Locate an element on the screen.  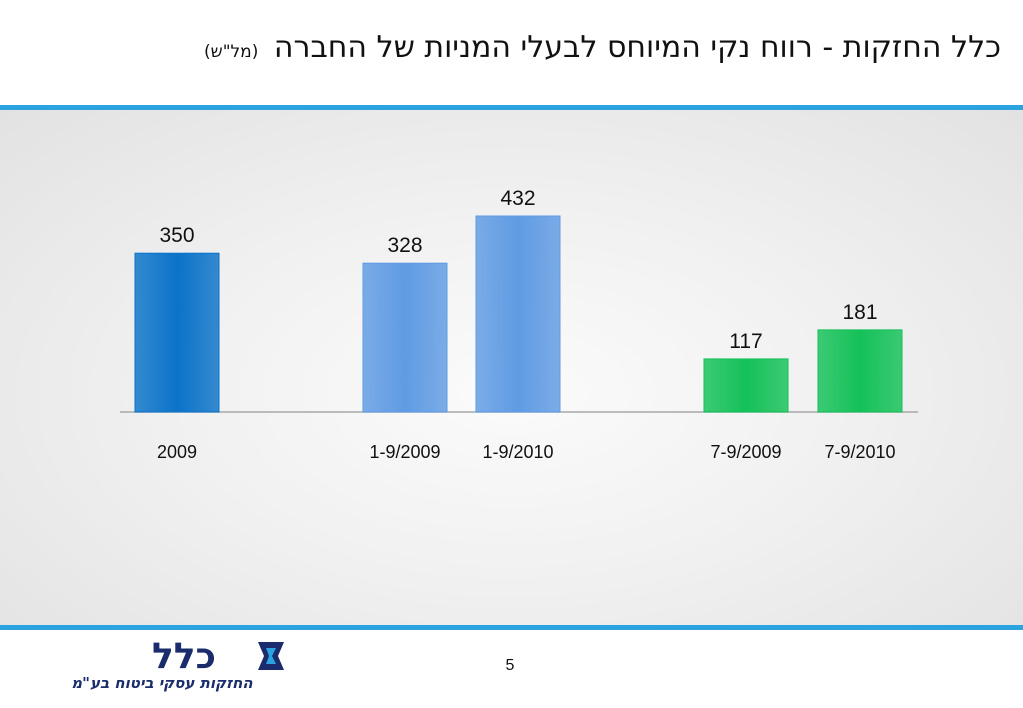
company-logo: כלל החזקות עסקי ביטוח בע"מ is located at coordinates (177, 664).